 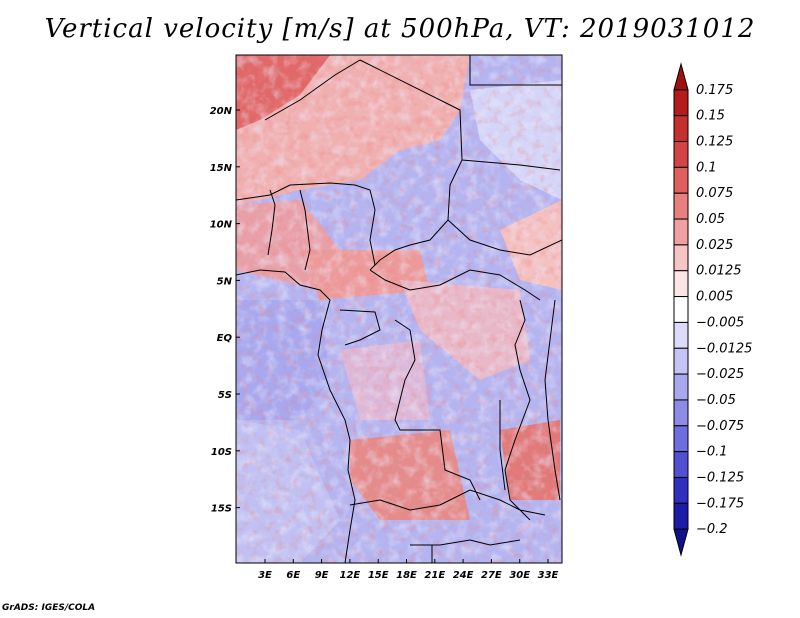 What do you see at coordinates (720, 426) in the screenshot?
I see `colorbar-label: −0.075` at bounding box center [720, 426].